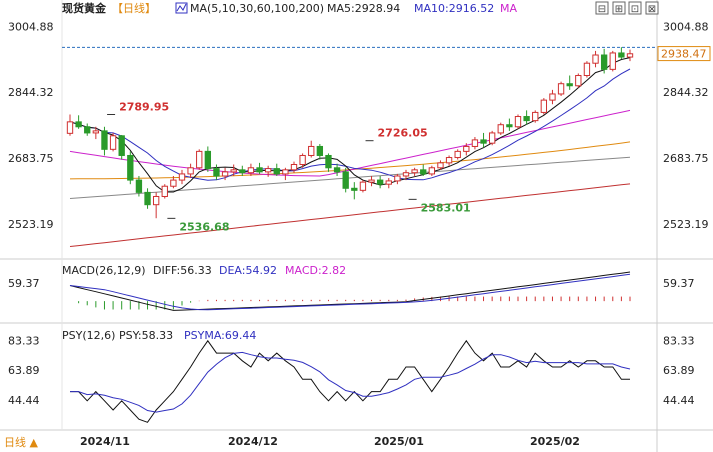 The height and width of the screenshot is (452, 713). I want to click on macd-macd: MACD:2.82, so click(315, 270).